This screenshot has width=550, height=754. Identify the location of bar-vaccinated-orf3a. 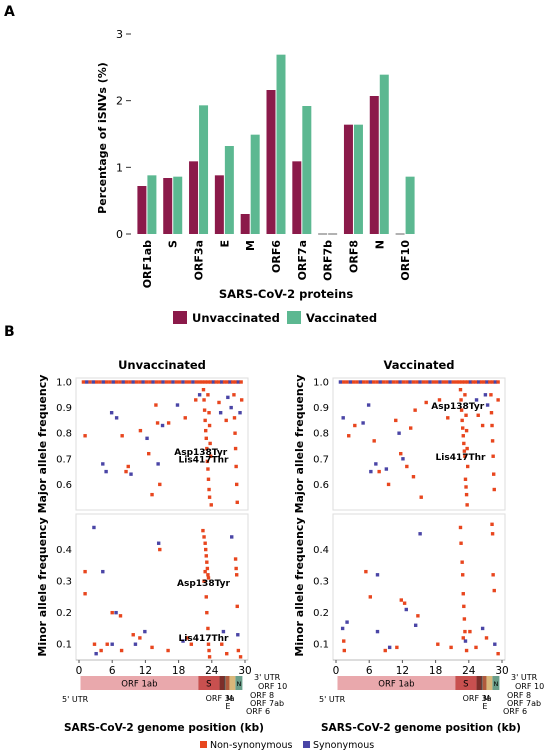
(204, 169).